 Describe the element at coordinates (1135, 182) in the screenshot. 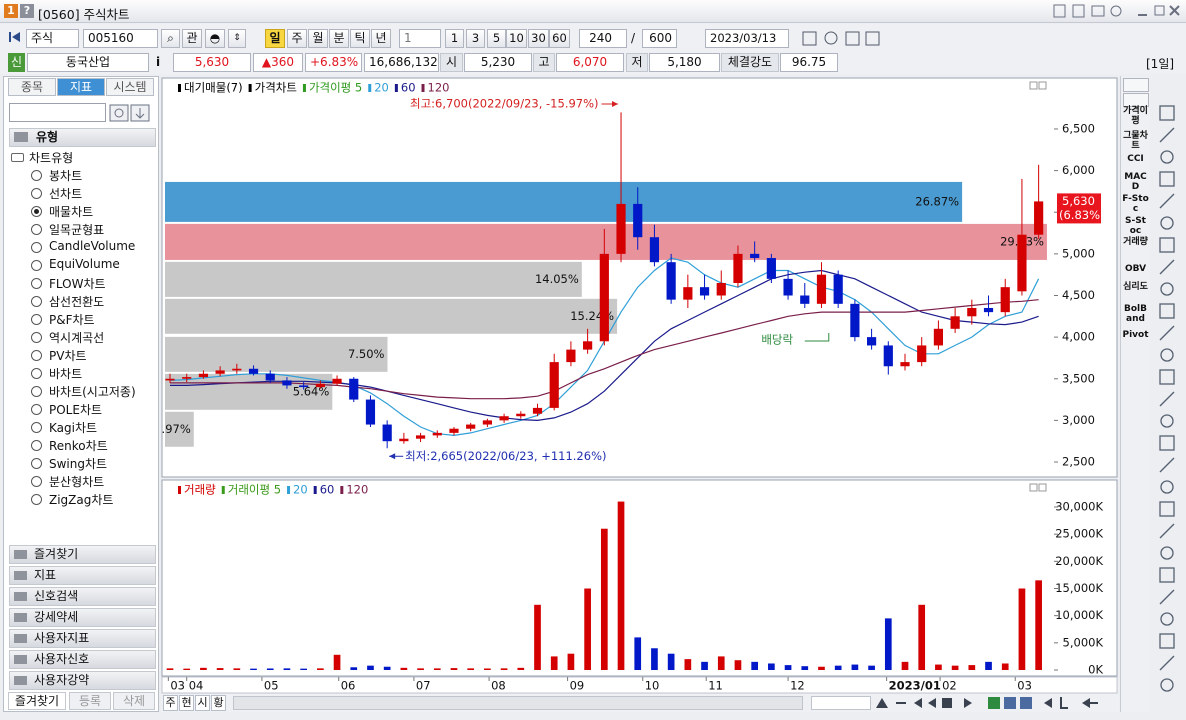

I see `indicator-button: MACD` at that location.